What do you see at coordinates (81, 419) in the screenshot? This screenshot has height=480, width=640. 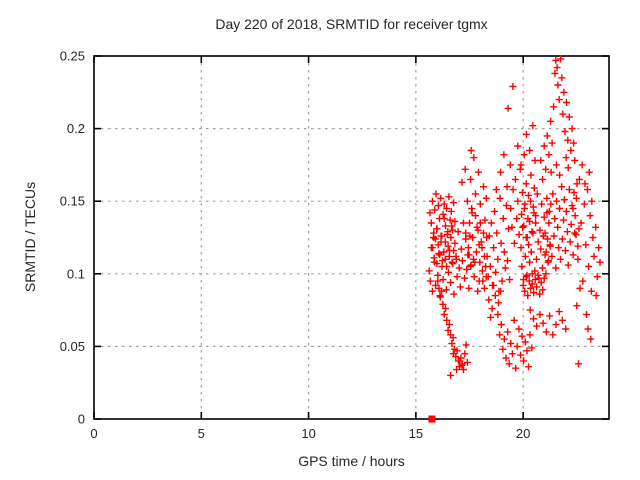 I see `y-tick-label: 0` at bounding box center [81, 419].